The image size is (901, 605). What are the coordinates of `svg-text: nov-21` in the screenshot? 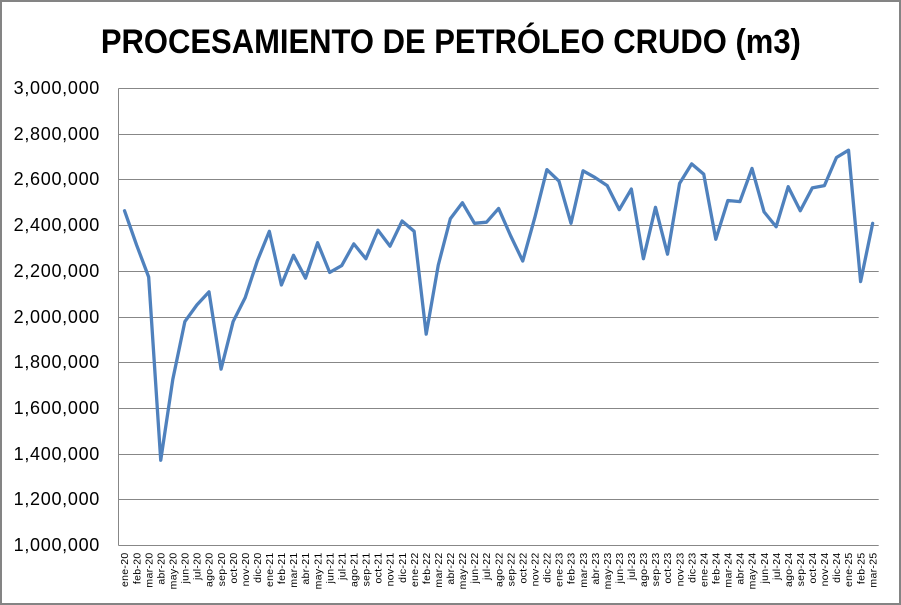 It's located at (391, 570).